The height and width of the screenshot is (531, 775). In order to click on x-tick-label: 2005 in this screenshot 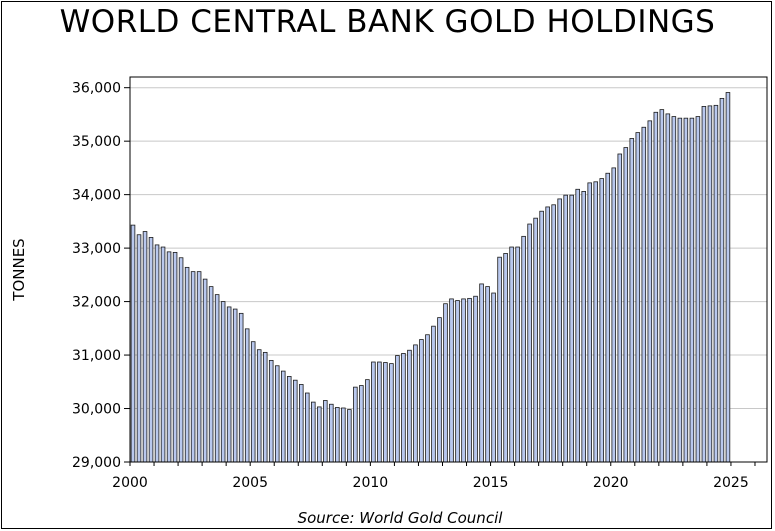, I will do `click(250, 483)`.